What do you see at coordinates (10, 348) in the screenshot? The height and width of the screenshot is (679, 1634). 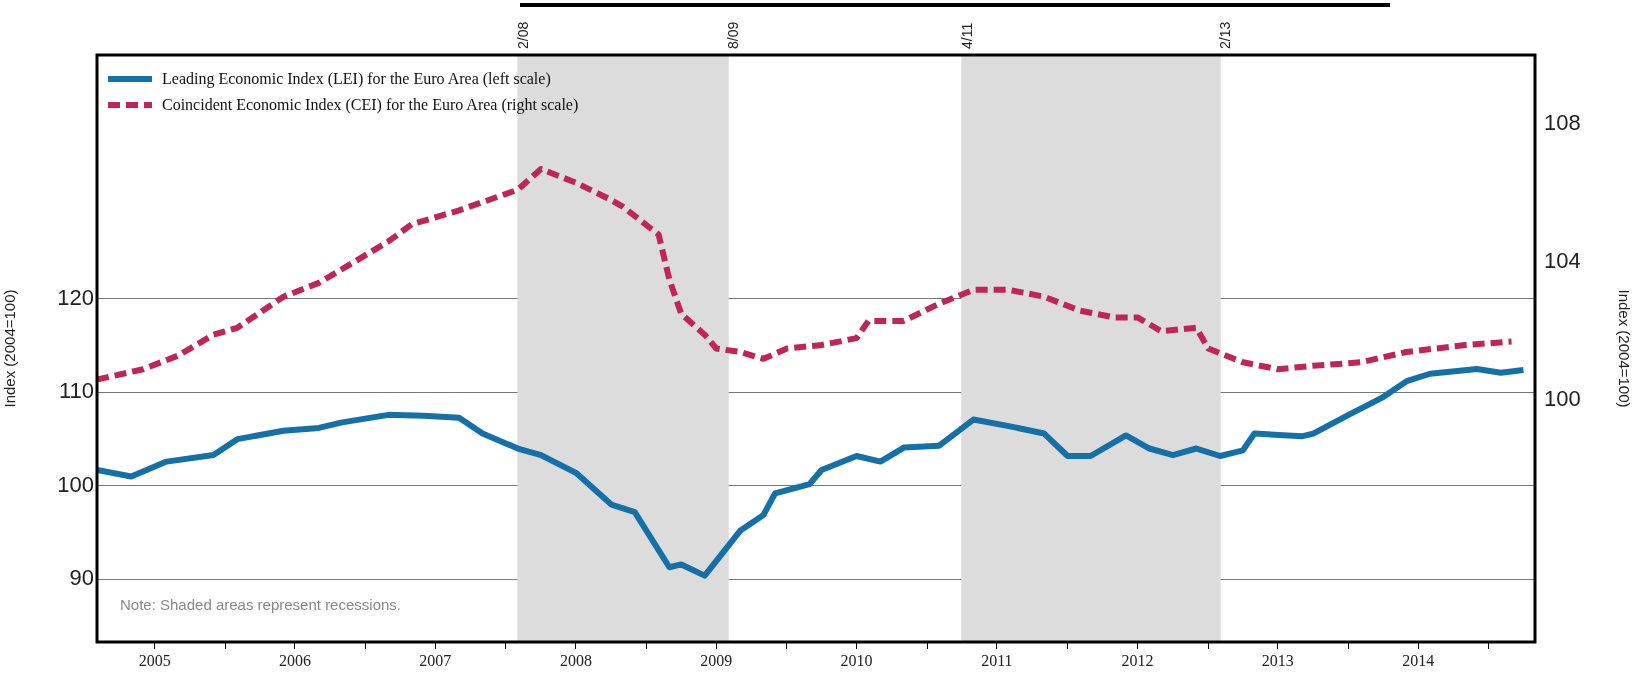 I see `y-axis-title: Index (2004=100)` at bounding box center [10, 348].